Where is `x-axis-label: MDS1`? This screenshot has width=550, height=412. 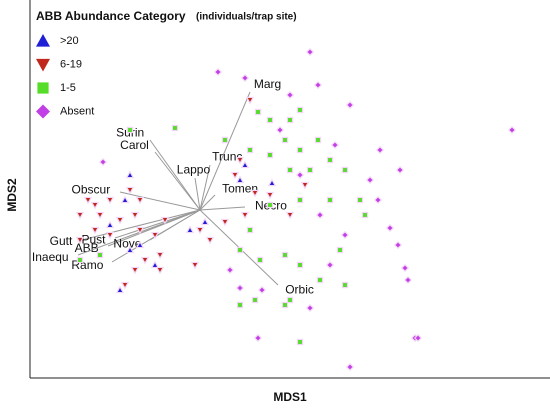
x-axis-label: MDS1 is located at coordinates (290, 397).